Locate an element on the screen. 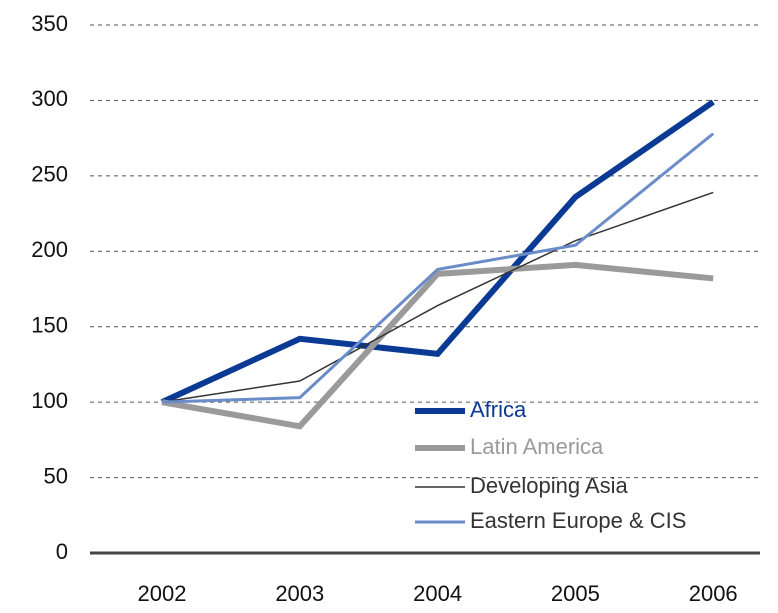 This screenshot has width=778, height=613. x-tick-label: 2003 is located at coordinates (299, 593).